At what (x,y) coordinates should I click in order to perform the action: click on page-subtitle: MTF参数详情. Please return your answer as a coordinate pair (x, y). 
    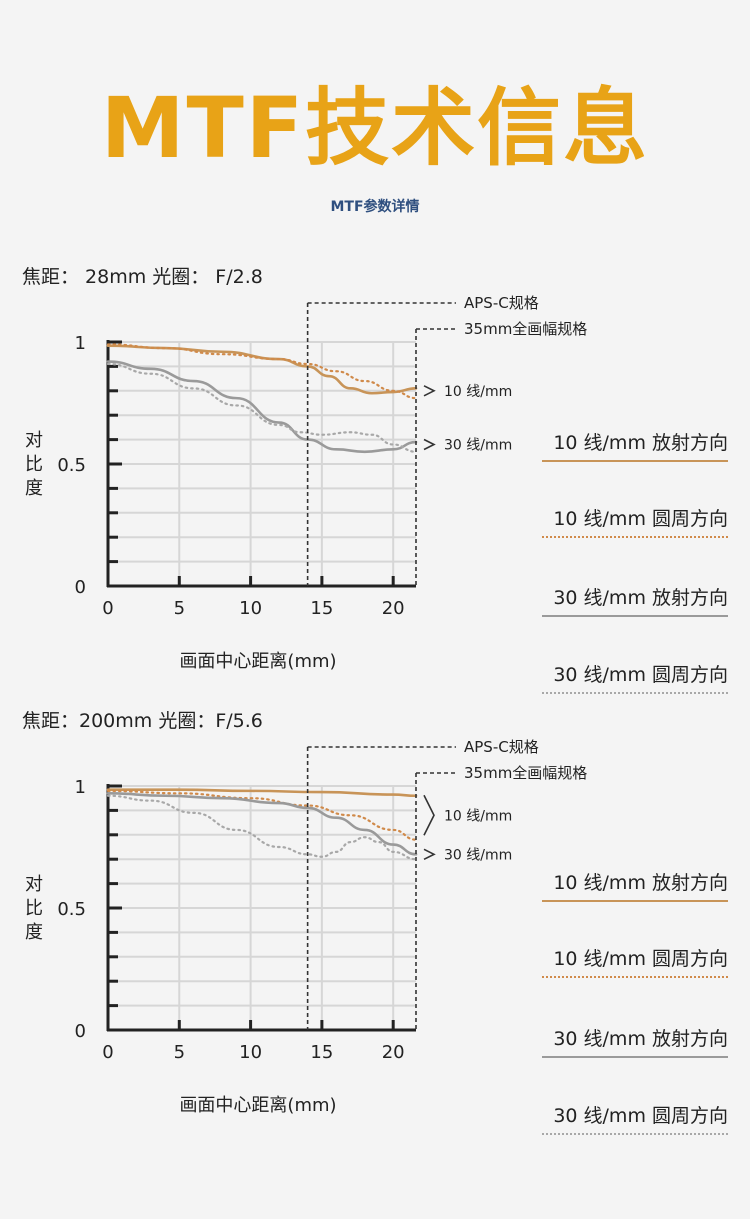
    Looking at the image, I should click on (375, 207).